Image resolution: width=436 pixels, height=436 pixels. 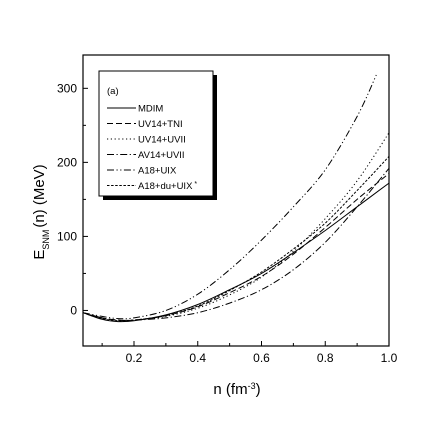 What do you see at coordinates (67, 88) in the screenshot?
I see `y-tick-label: 300` at bounding box center [67, 88].